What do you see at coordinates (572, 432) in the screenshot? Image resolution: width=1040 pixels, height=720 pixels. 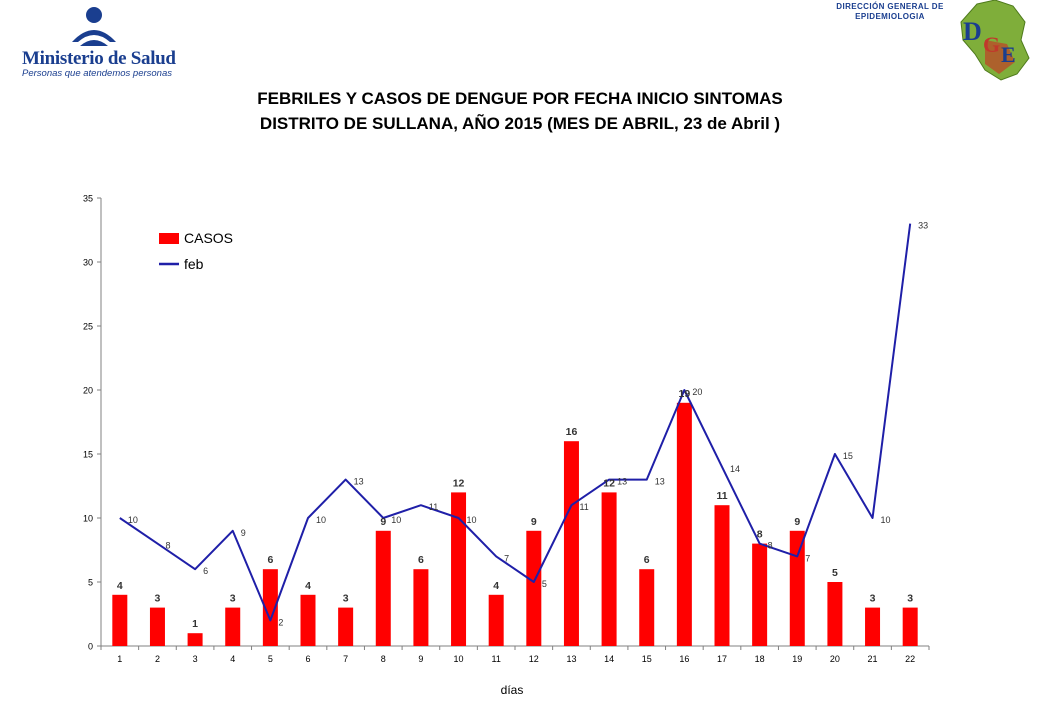 I see `bar-data-label: 16` at bounding box center [572, 432].